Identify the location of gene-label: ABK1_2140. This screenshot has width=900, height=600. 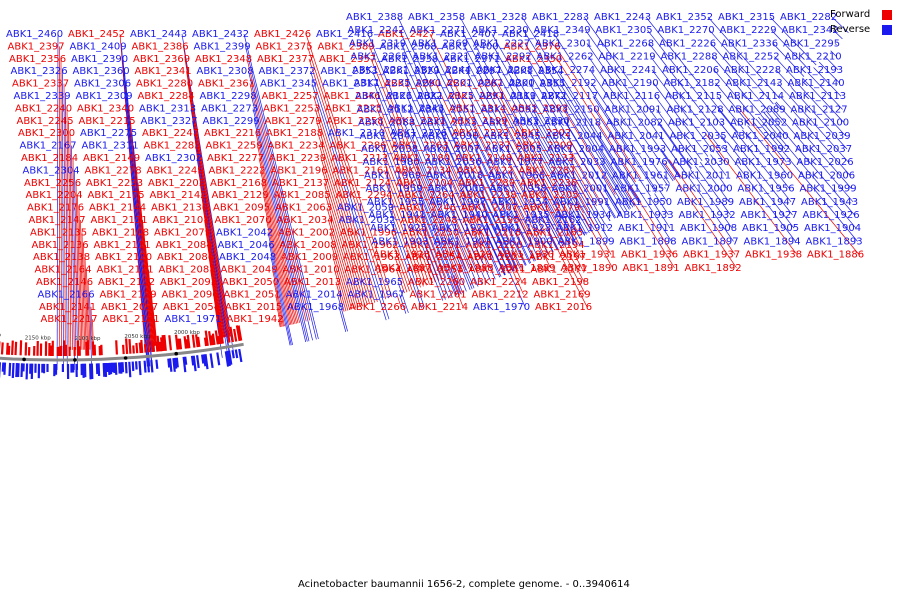
(816, 83).